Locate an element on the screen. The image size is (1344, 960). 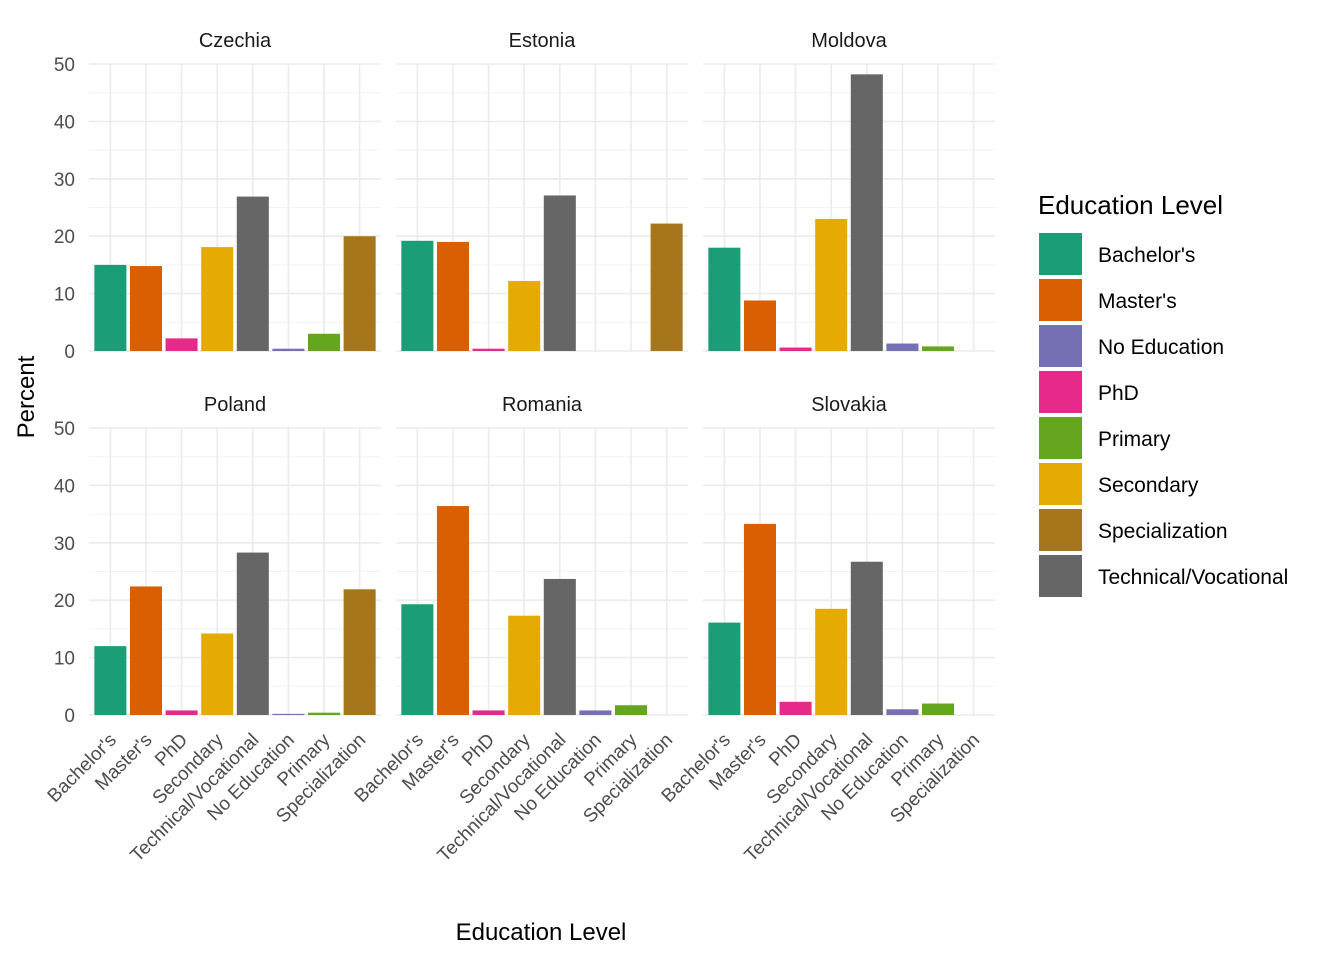
legend-label: Primary is located at coordinates (1134, 439).